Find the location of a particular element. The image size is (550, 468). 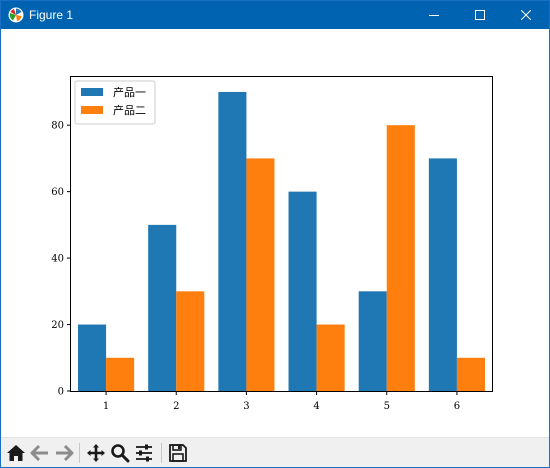

minimize-icon is located at coordinates (434, 15).